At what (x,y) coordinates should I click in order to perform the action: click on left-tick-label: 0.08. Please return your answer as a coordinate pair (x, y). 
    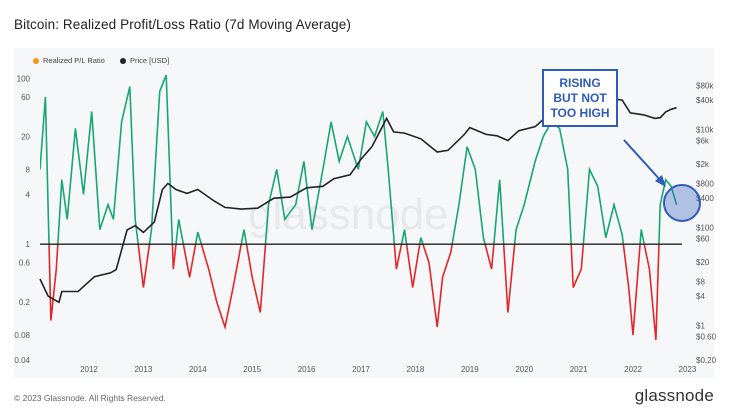
    Looking at the image, I should click on (22, 335).